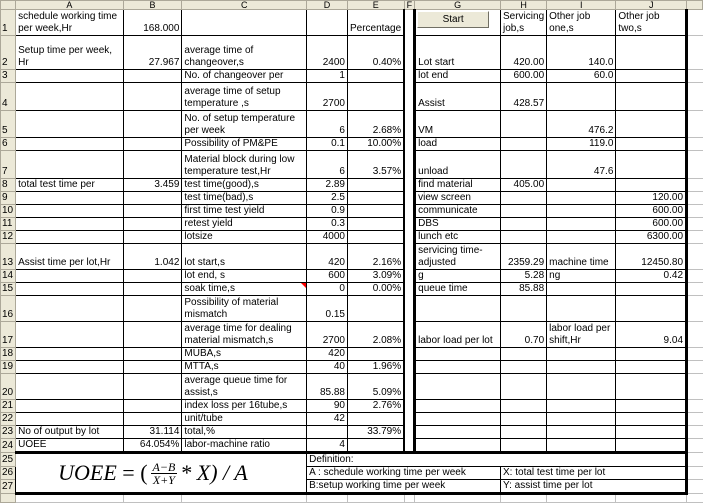 This screenshot has width=703, height=503. I want to click on cell-b21, so click(152, 406).